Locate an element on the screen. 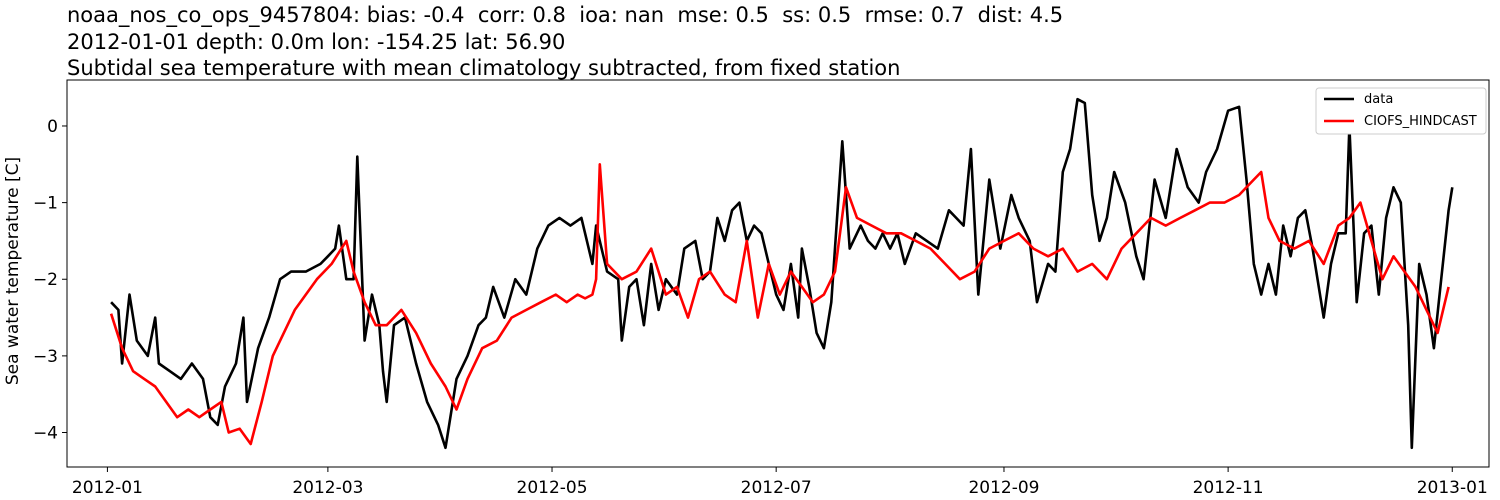 The image size is (1500, 500). y-tick-label: −2 is located at coordinates (45, 280).